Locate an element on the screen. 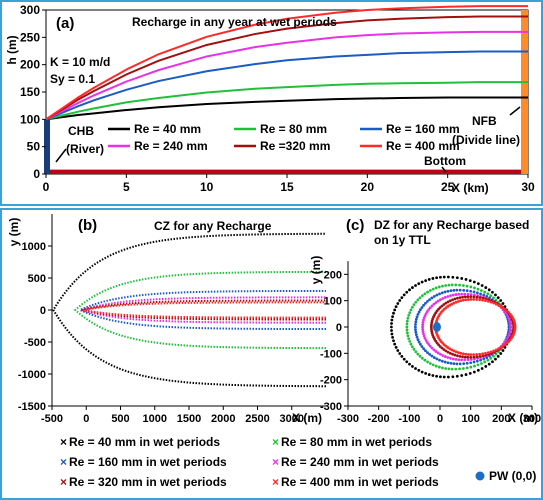  param-k: K = 10 m/d is located at coordinates (80, 62).